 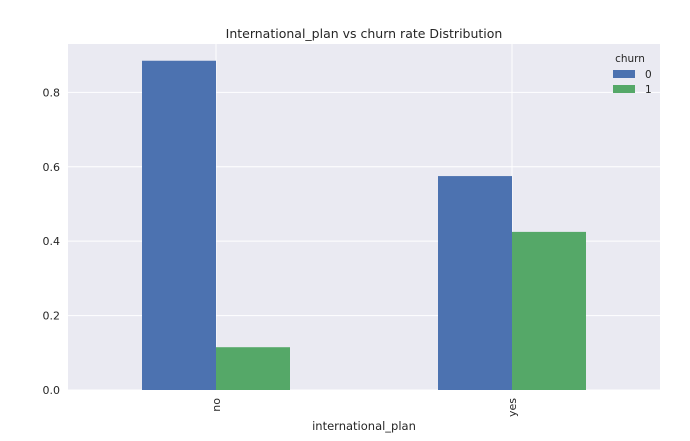 What do you see at coordinates (216, 405) in the screenshot?
I see `x-tick-label: no` at bounding box center [216, 405].